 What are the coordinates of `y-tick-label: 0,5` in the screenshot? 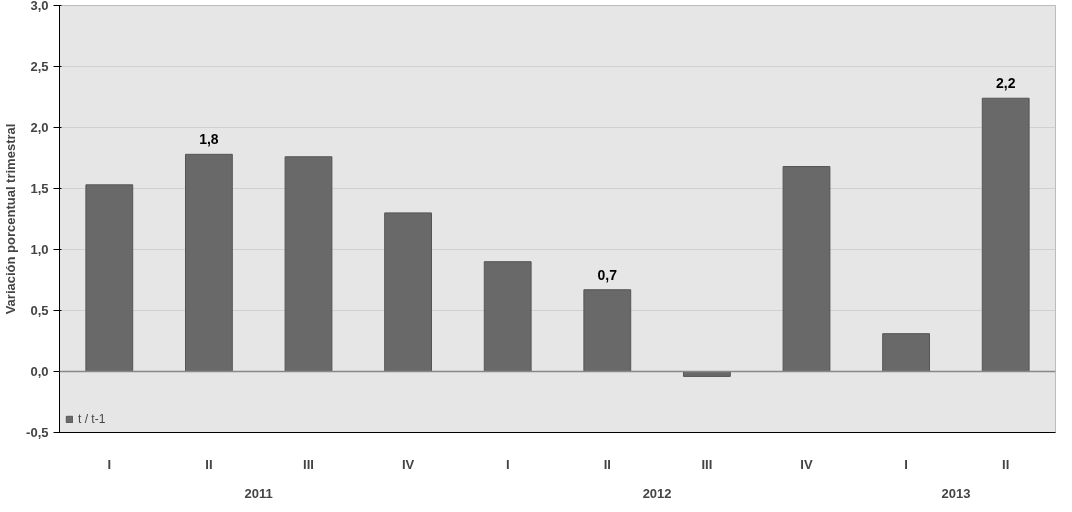 It's located at (39, 310).